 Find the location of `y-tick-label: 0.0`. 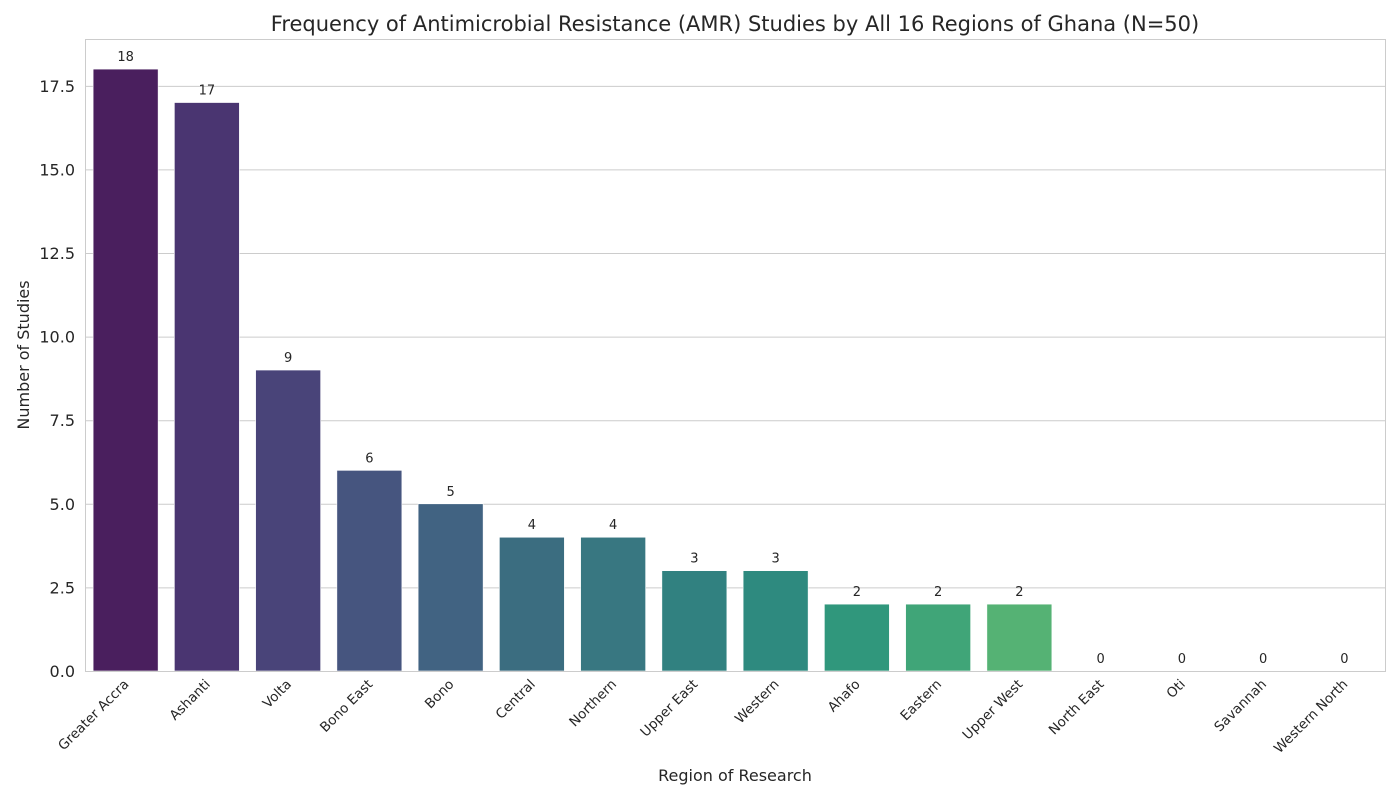

y-tick-label: 0.0 is located at coordinates (62, 671).